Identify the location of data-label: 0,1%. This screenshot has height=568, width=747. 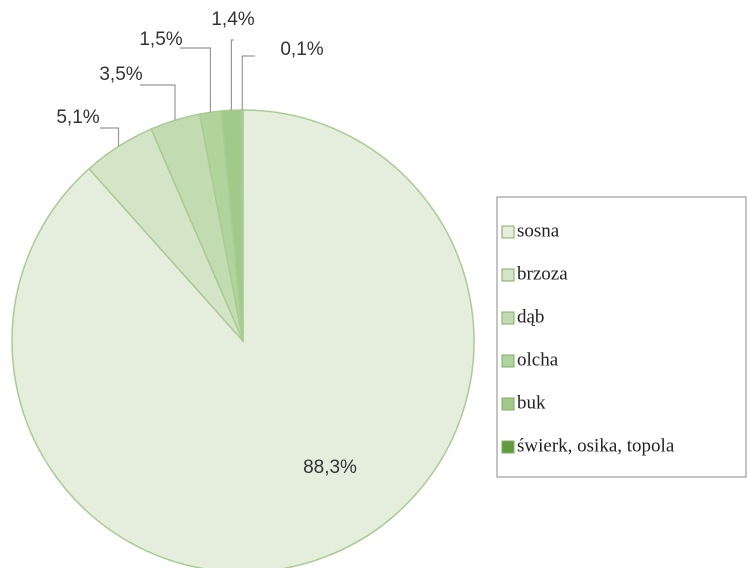
(301, 49).